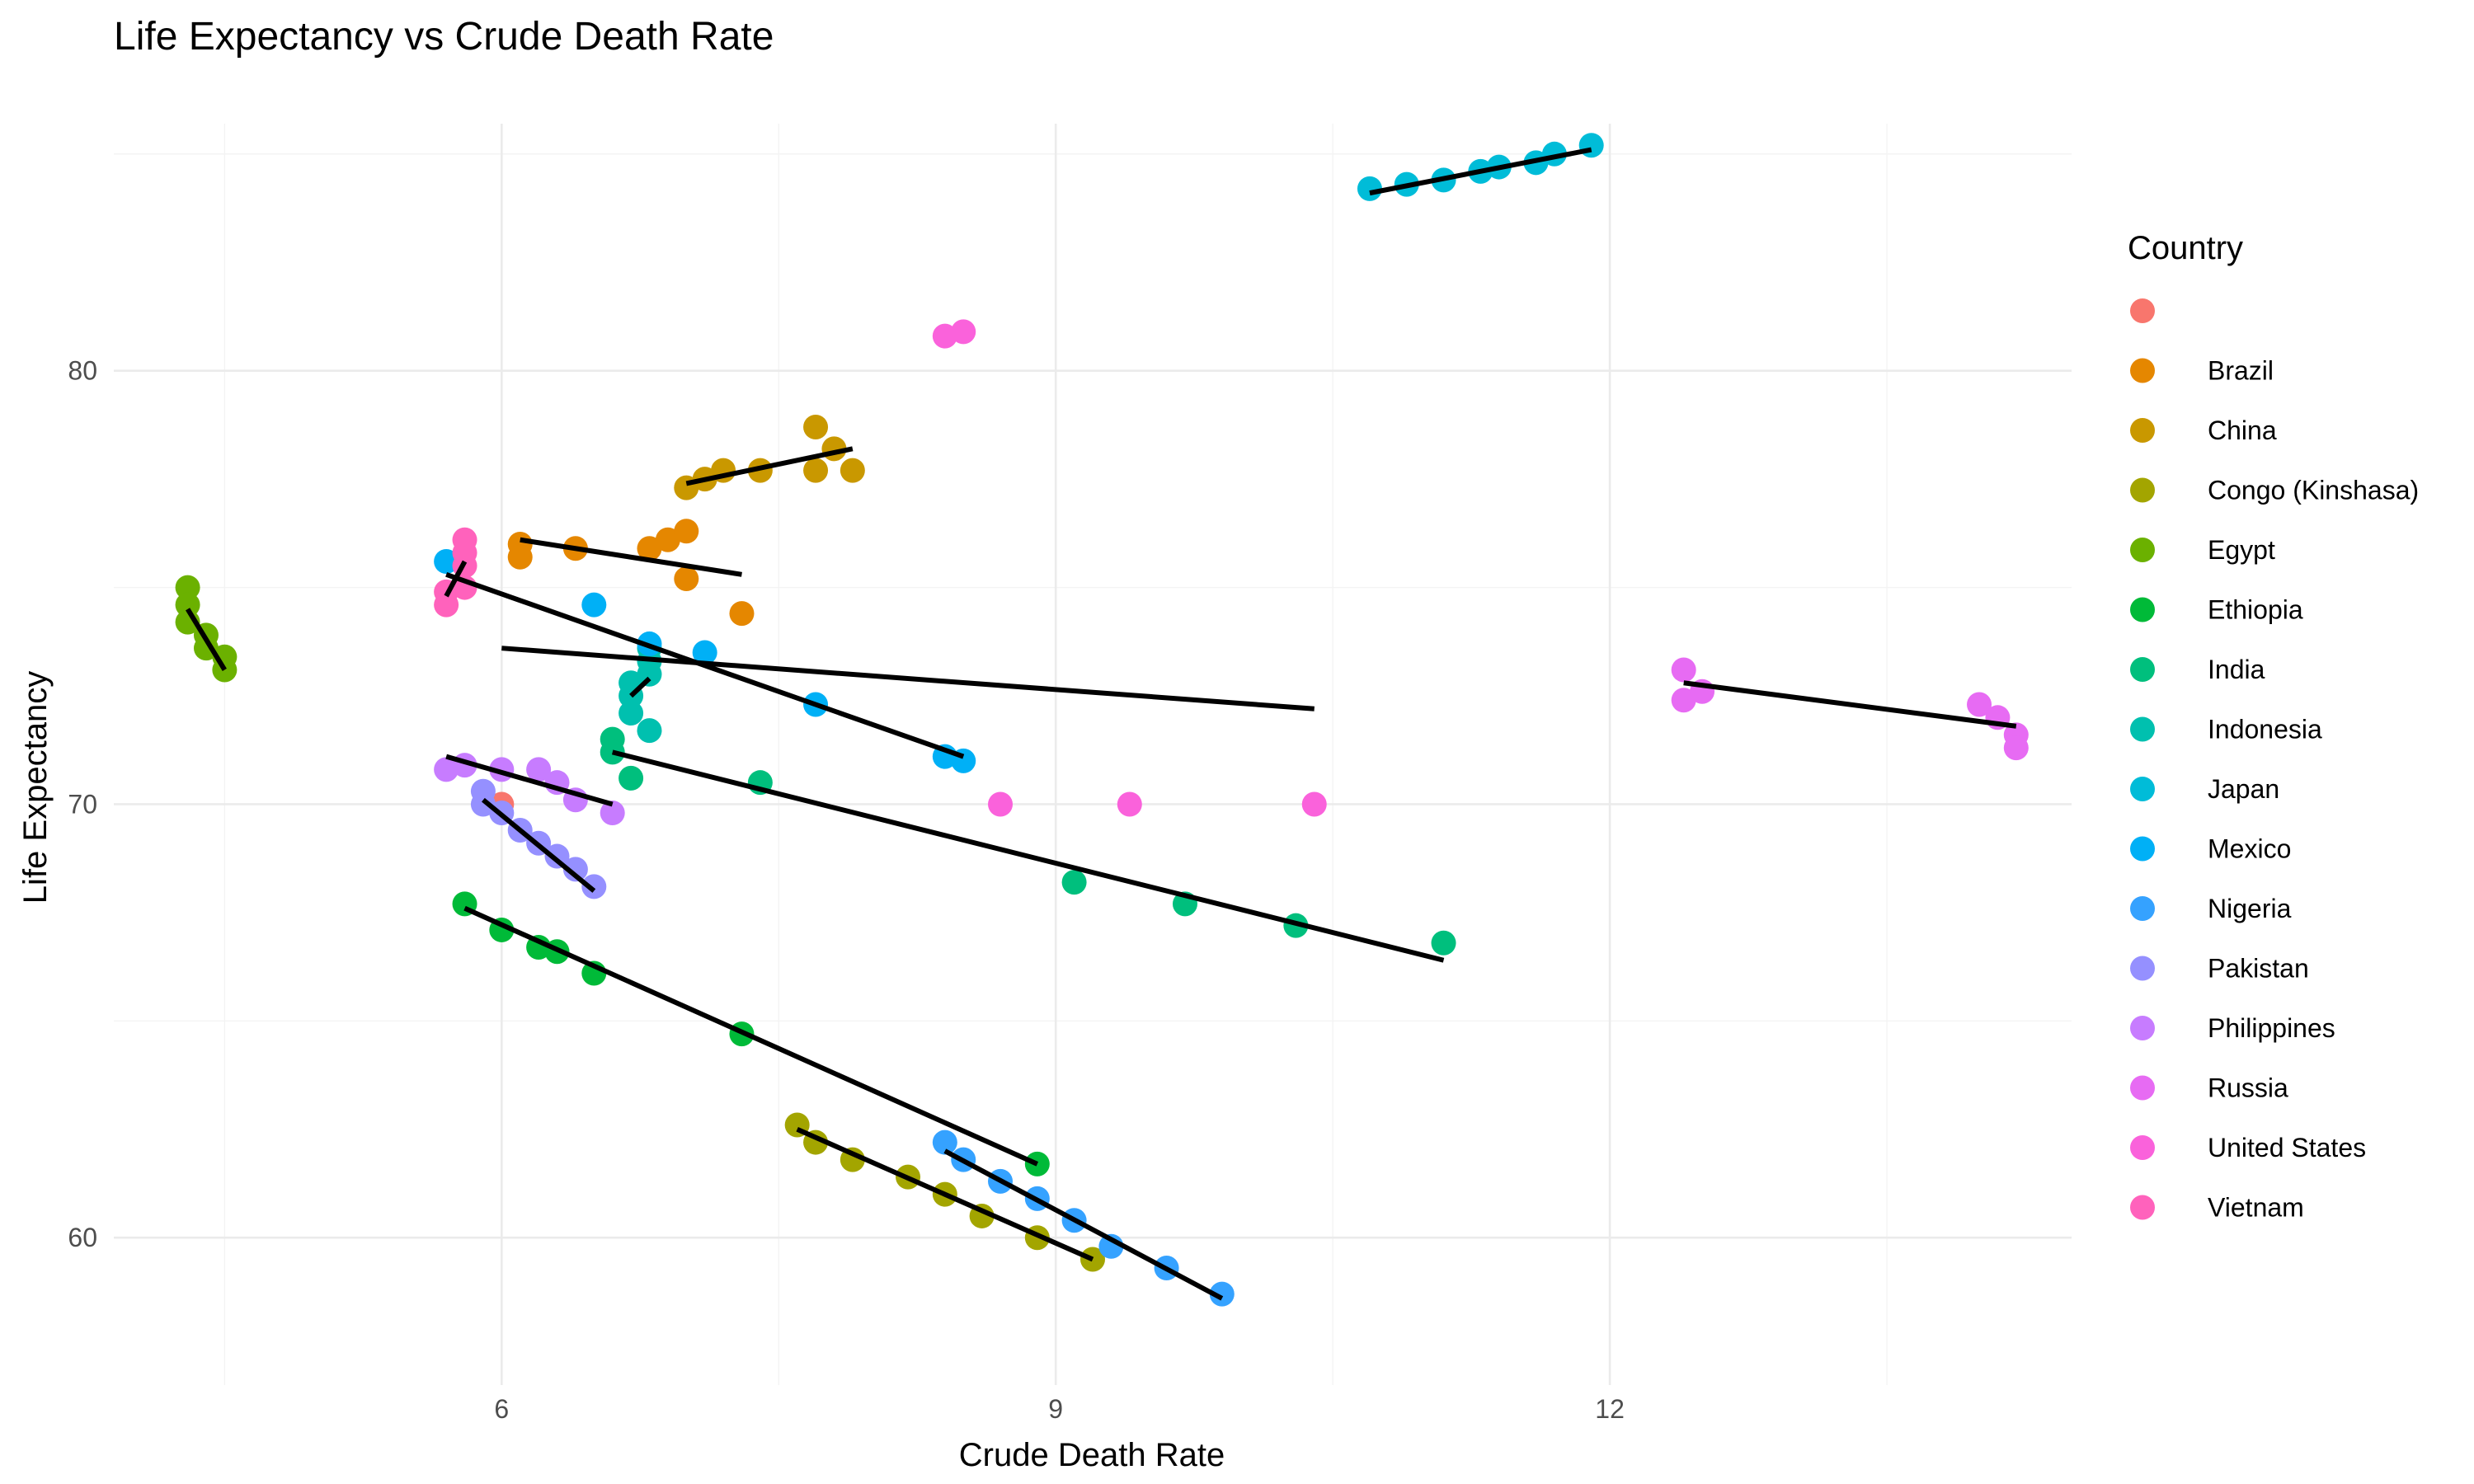 The height and width of the screenshot is (1484, 2474). I want to click on legend-label: India, so click(2236, 669).